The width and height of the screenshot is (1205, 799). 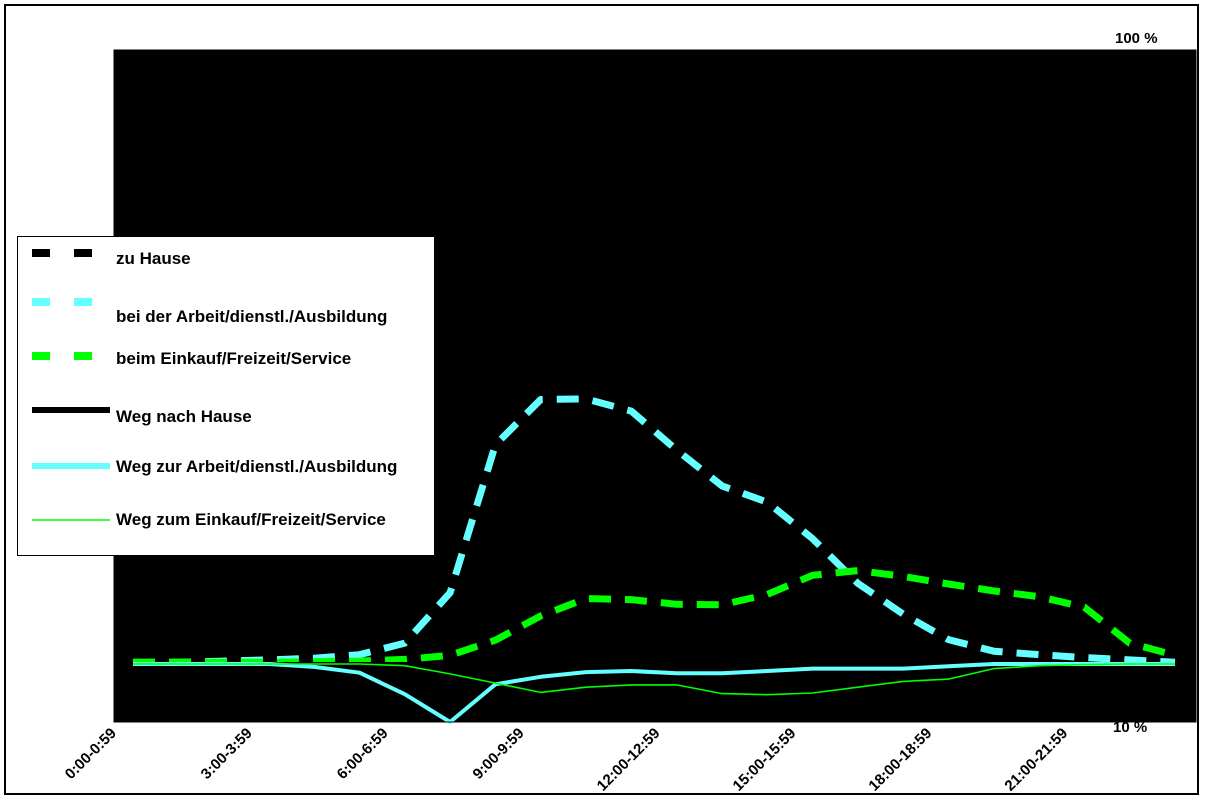 I want to click on x-tick-label: 18:00-18:59, so click(x=900, y=760).